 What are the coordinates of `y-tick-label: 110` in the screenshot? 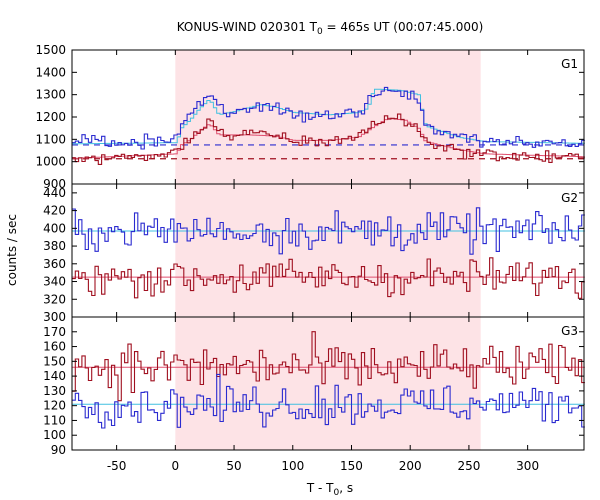 It's located at (54, 420).